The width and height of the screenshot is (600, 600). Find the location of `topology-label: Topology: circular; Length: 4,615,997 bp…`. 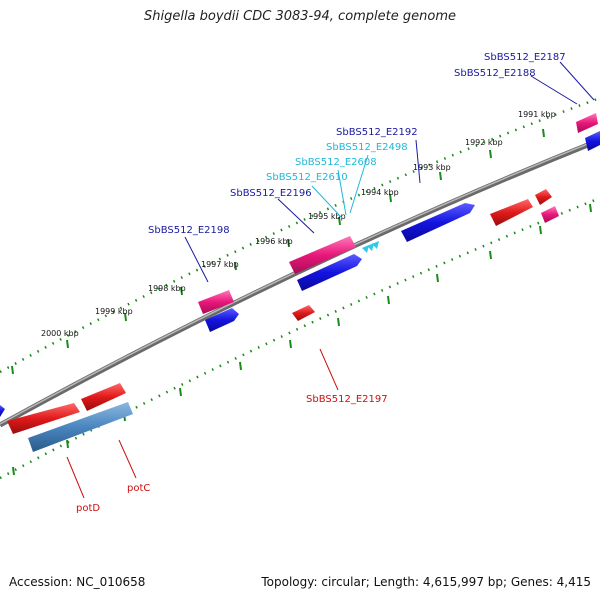

topology-label: Topology: circular; Length: 4,615,997 bp… is located at coordinates (426, 582).